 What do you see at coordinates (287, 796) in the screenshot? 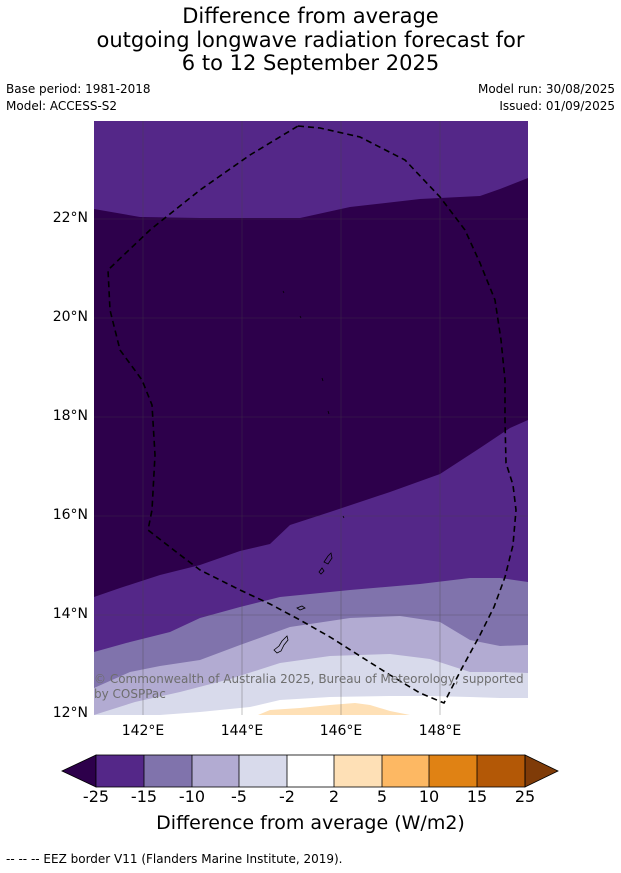
I see `colorbar-tick--2: -2` at bounding box center [287, 796].